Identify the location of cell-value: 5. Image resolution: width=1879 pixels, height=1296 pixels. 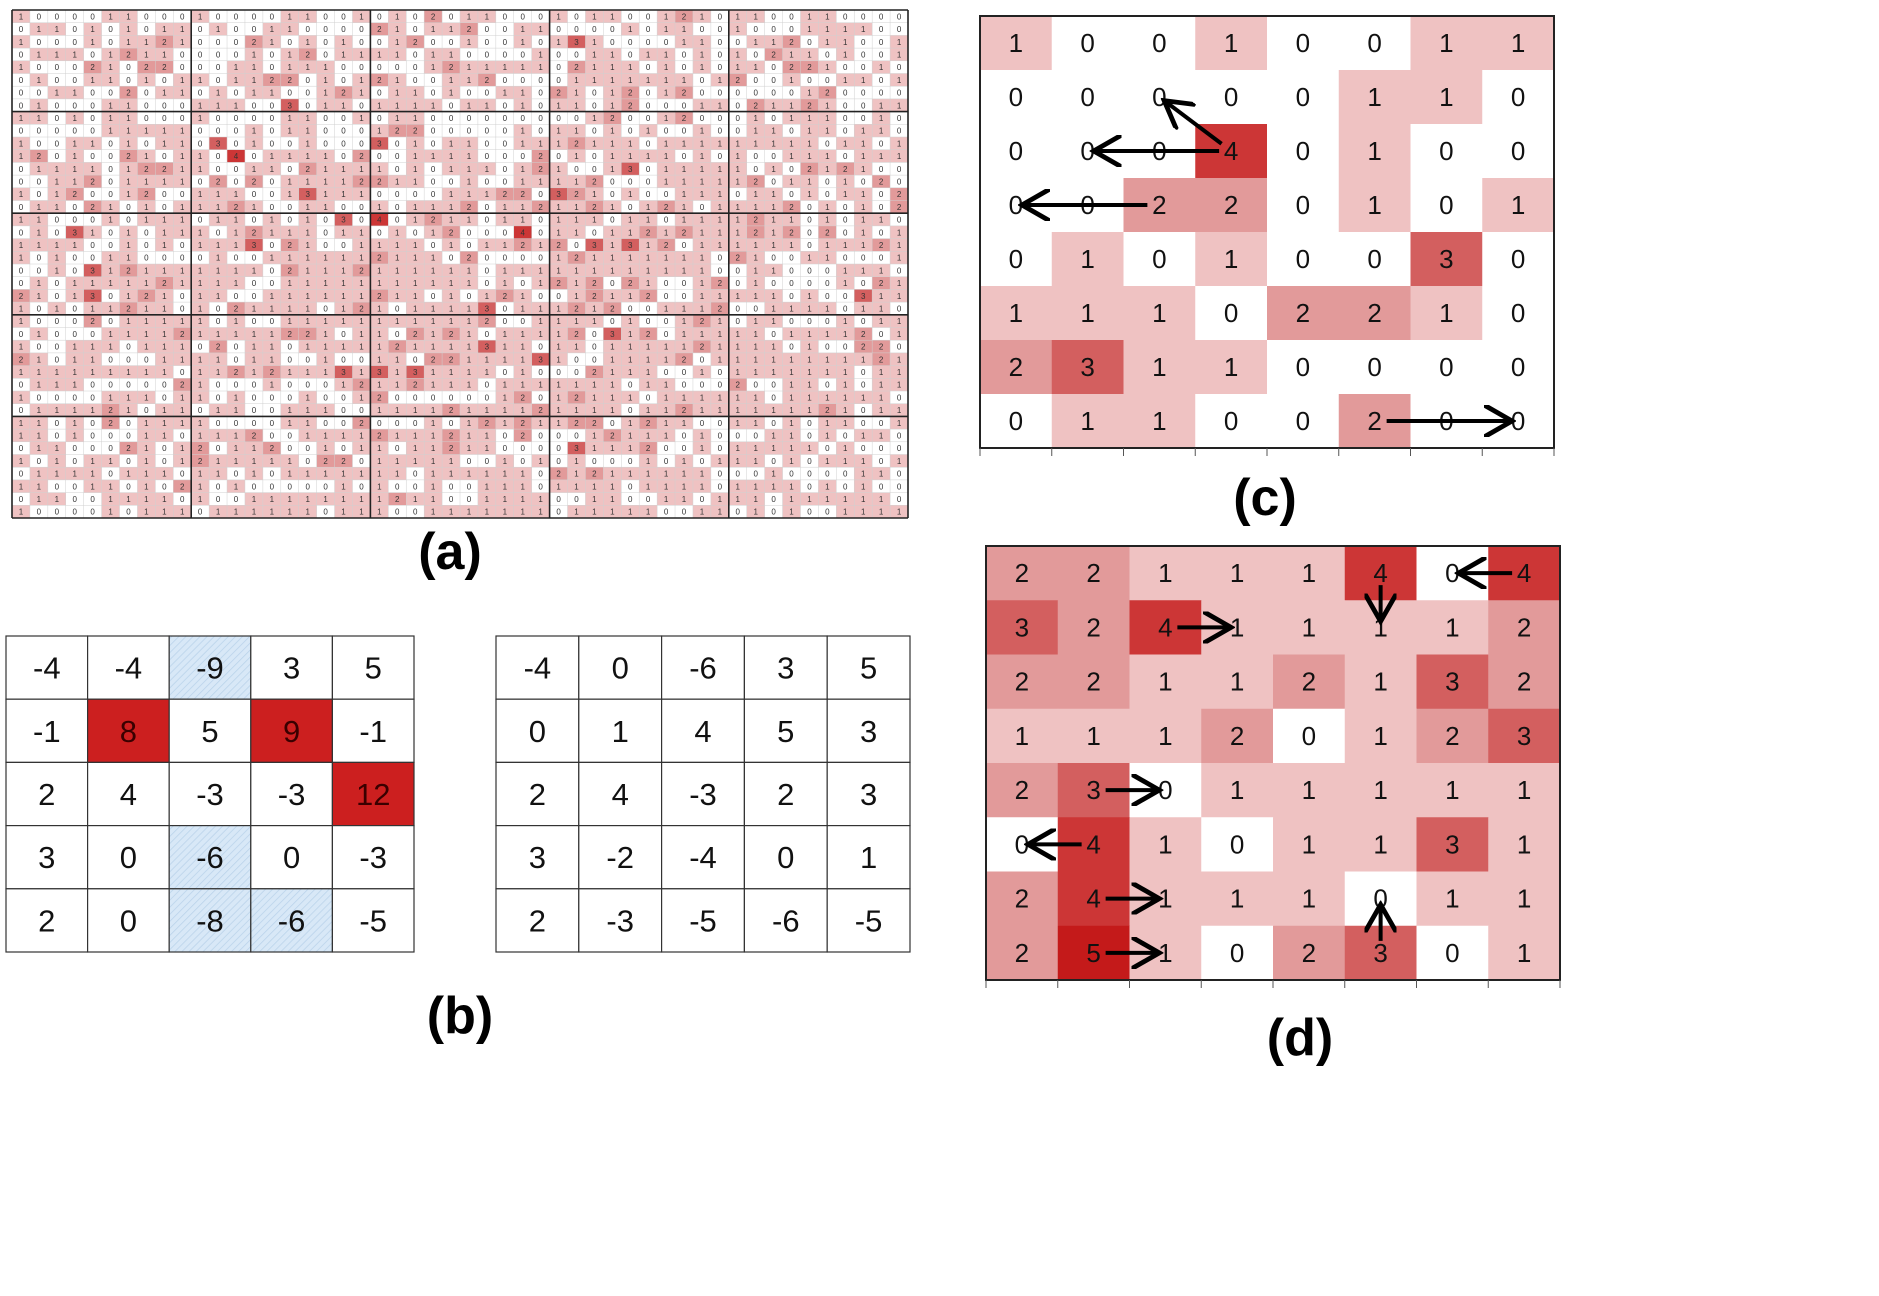
(373, 668).